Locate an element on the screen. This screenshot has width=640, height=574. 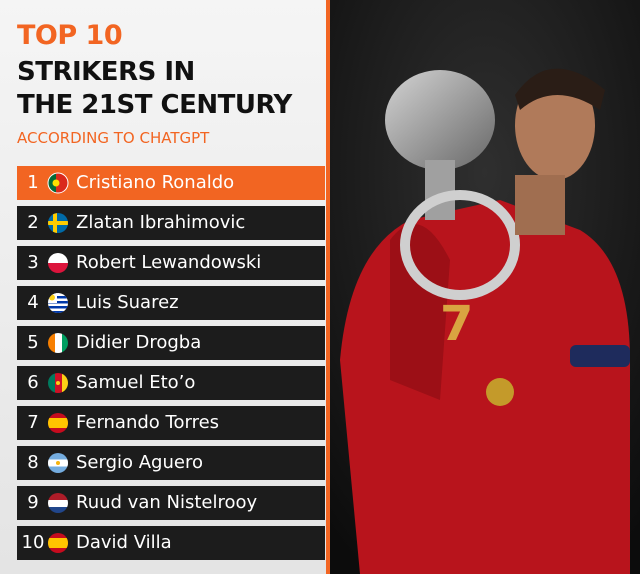
list-row: 7 Fernando Torres is located at coordinates (171, 423).